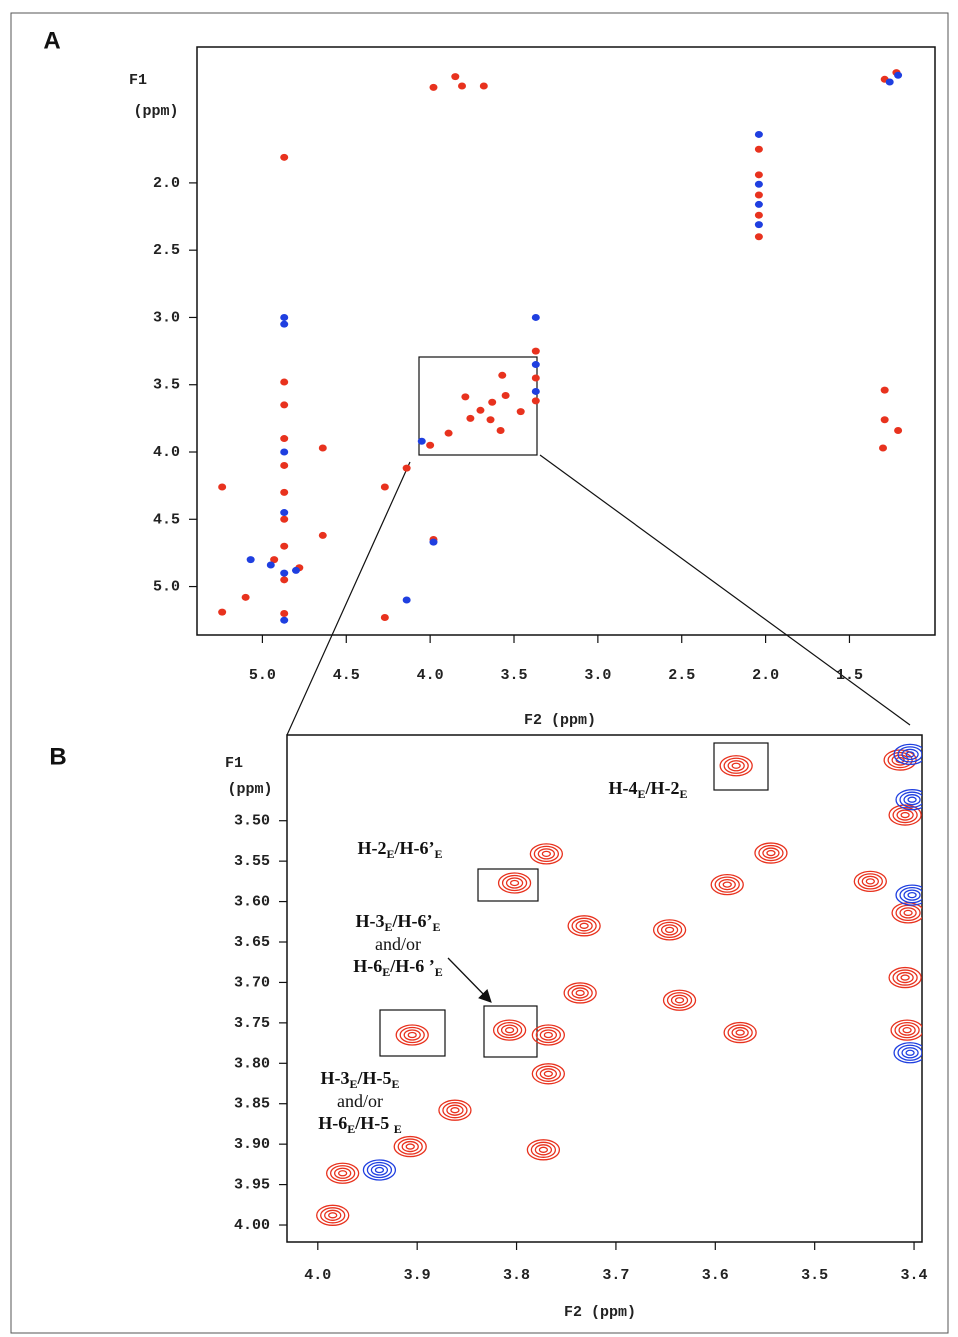  Describe the element at coordinates (334, 1078) in the screenshot. I see `annotation-text: H-3` at that location.